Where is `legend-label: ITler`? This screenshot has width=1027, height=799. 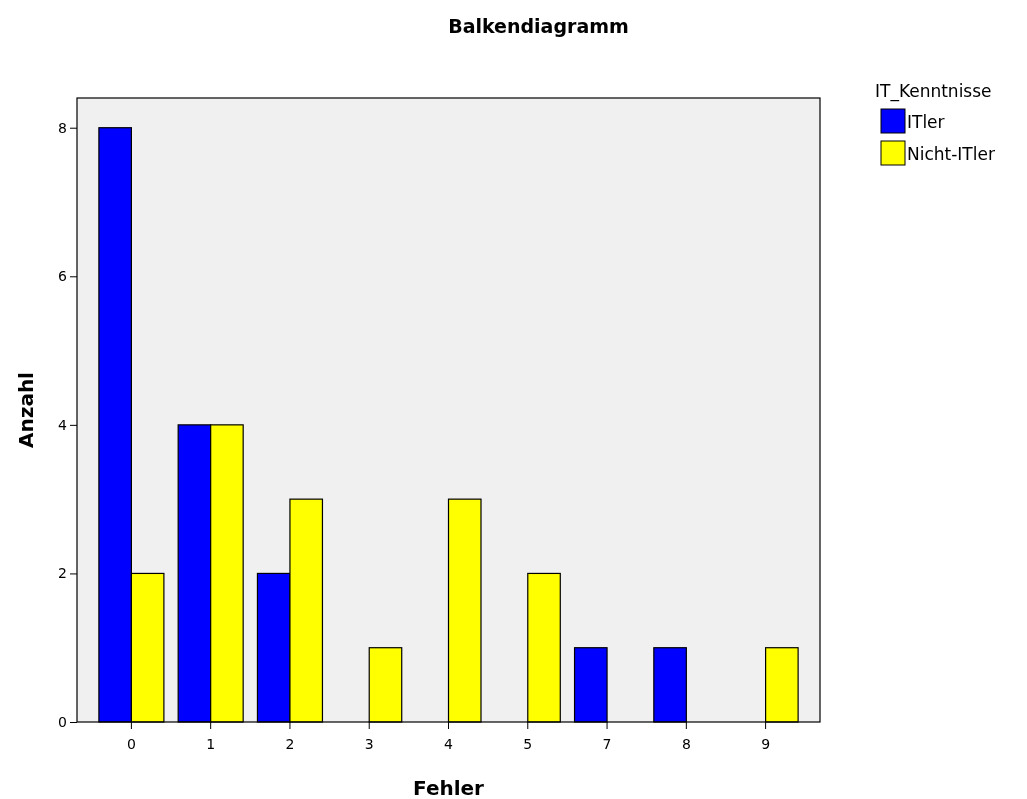
legend-label: ITler is located at coordinates (926, 122).